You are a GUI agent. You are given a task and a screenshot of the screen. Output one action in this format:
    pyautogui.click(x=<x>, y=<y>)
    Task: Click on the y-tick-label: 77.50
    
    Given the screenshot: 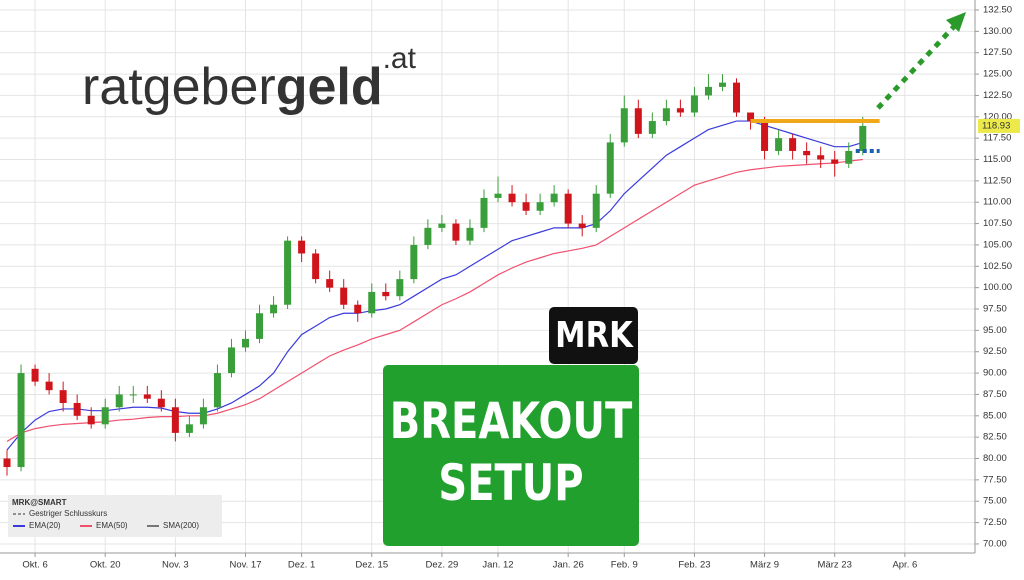 What is the action you would take?
    pyautogui.click(x=995, y=479)
    